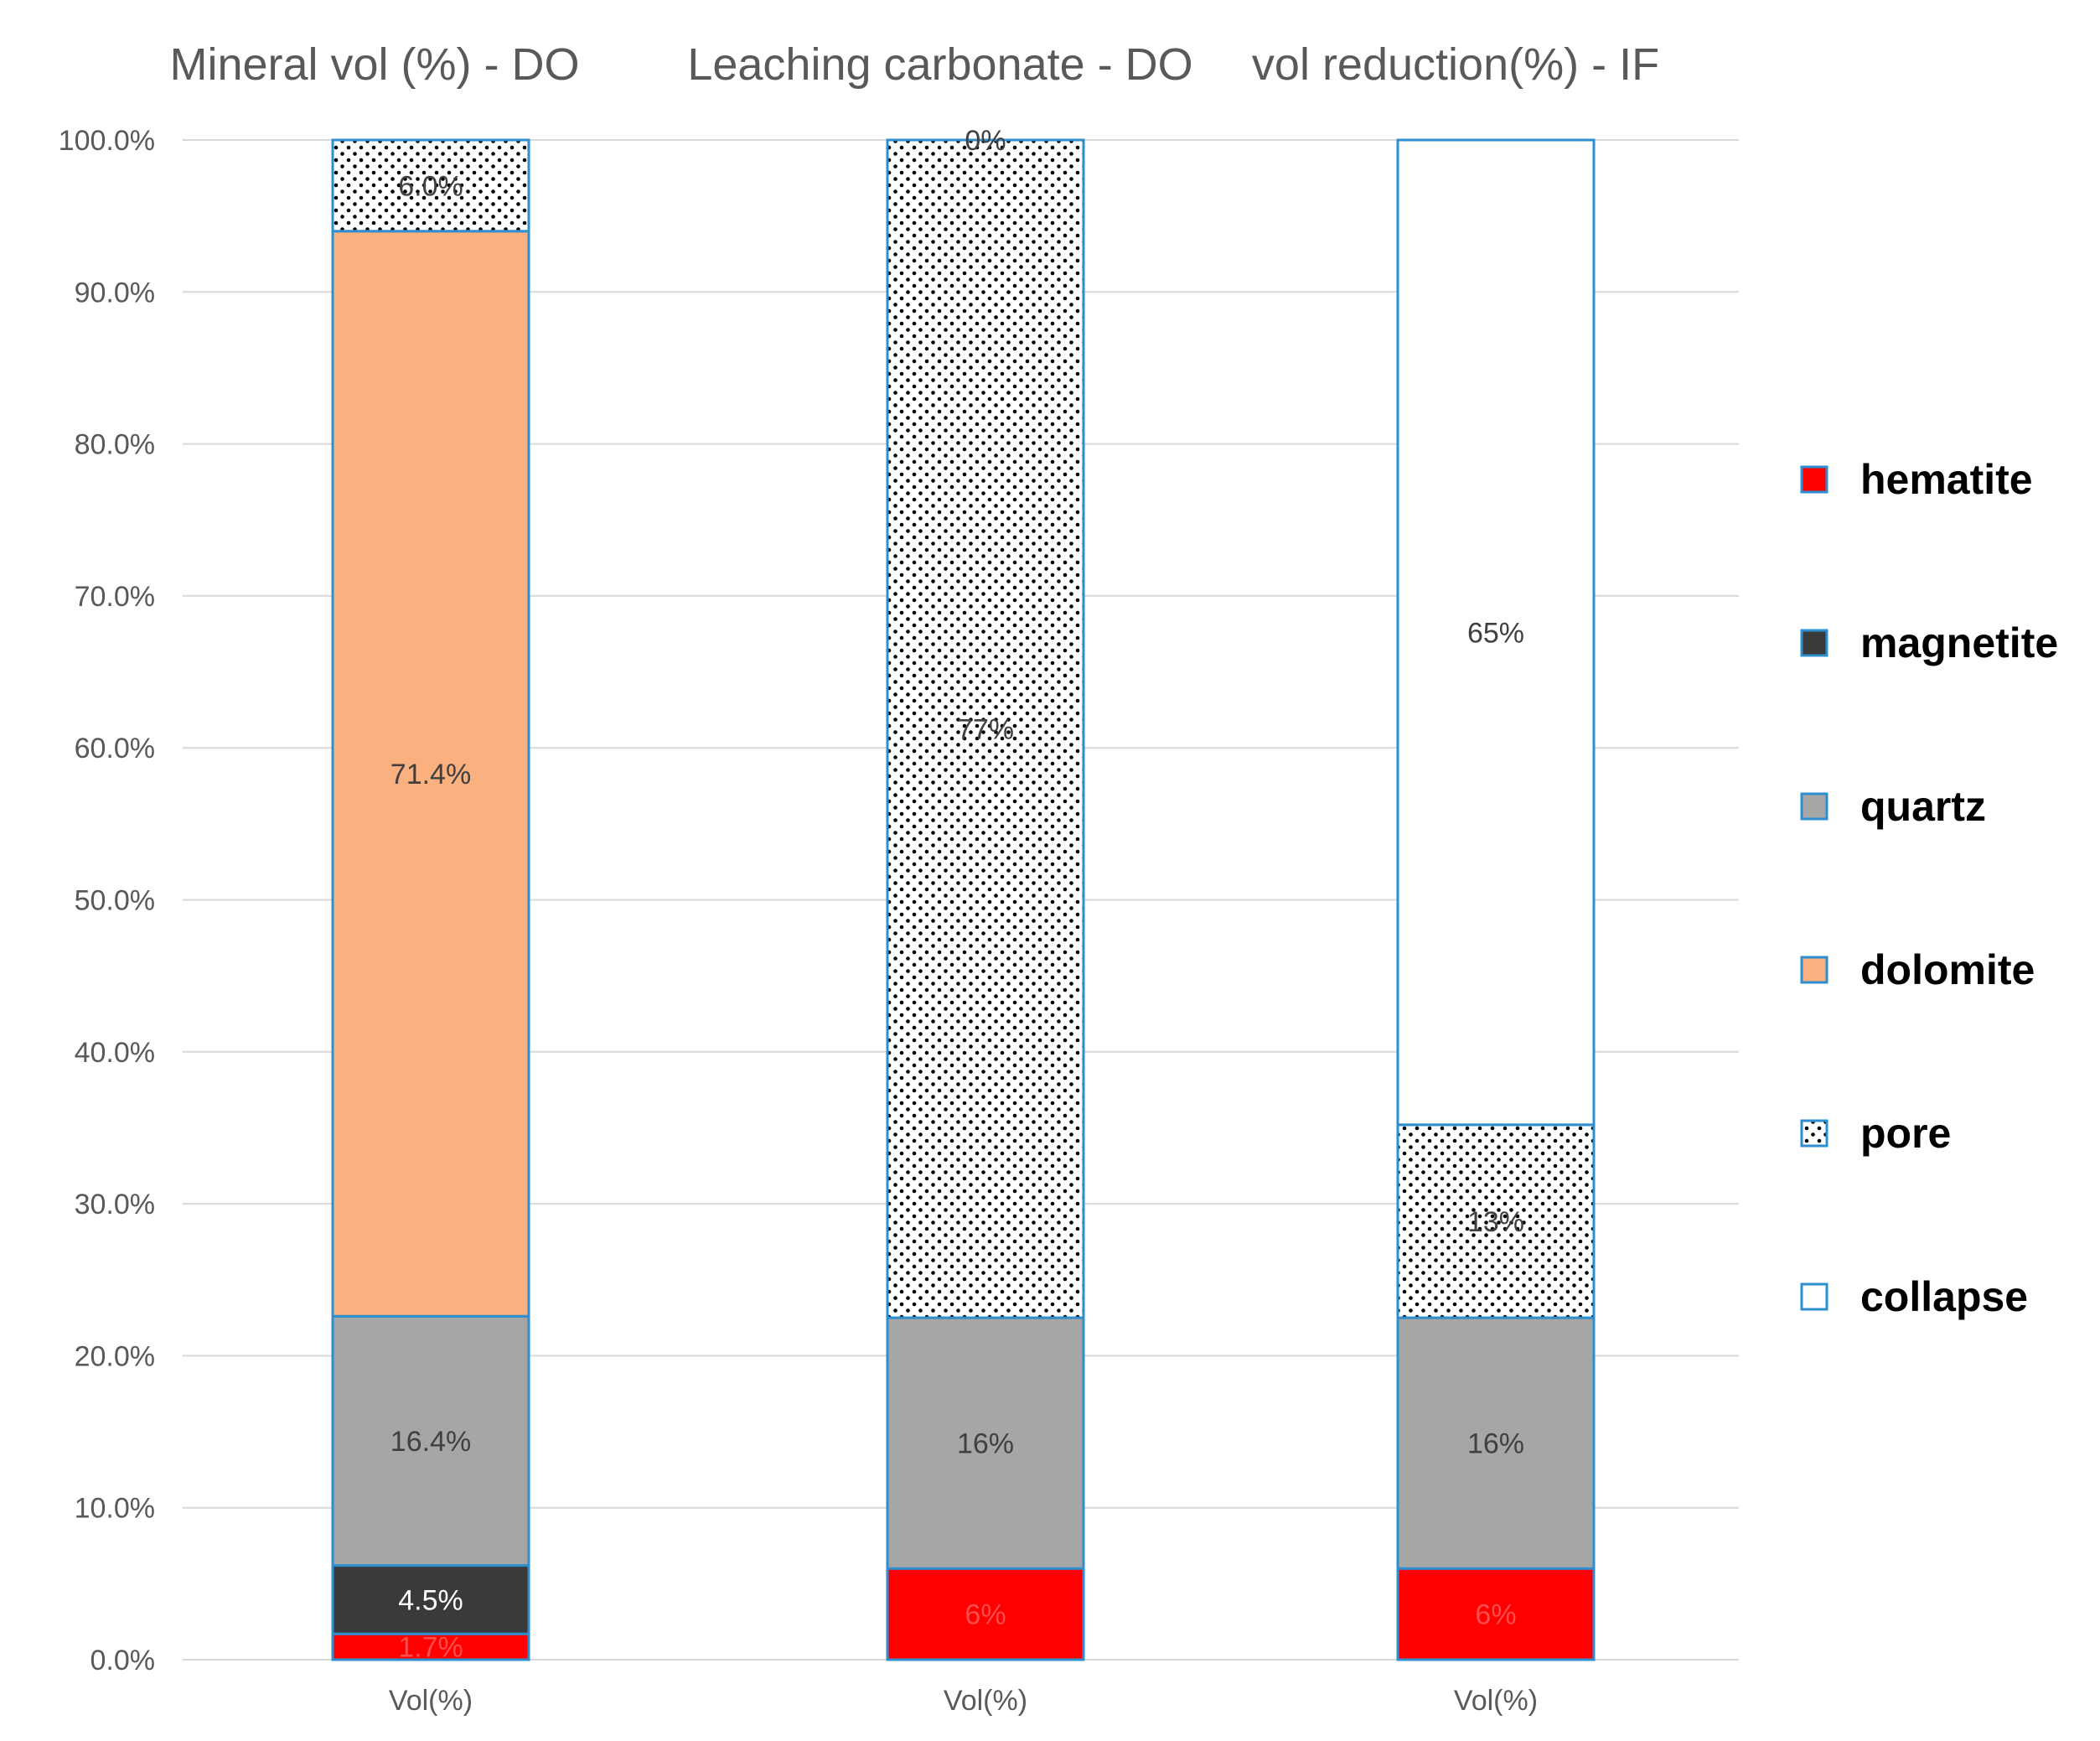  I want to click on y-tick-label: 70.0%, so click(115, 597).